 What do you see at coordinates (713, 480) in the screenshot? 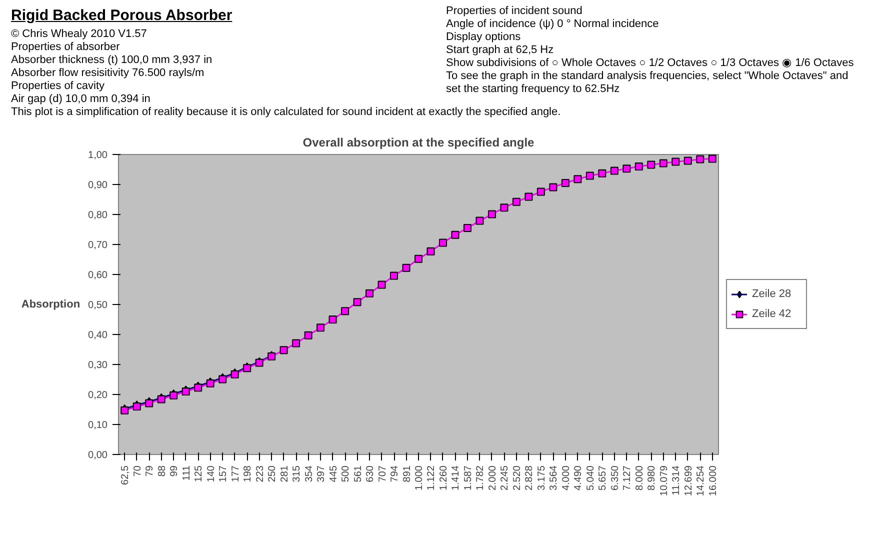
I see `x-tick-label: 16.000` at bounding box center [713, 480].